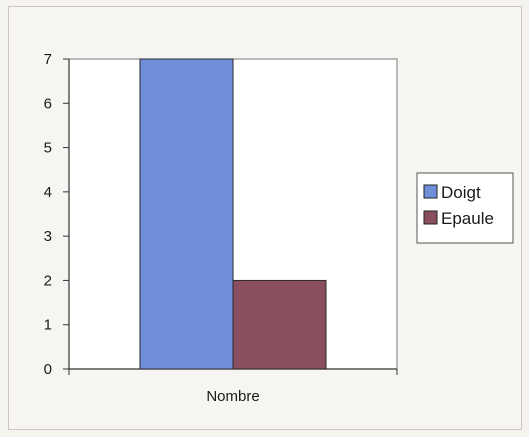  Describe the element at coordinates (465, 208) in the screenshot. I see `legend: Doigt Epaule` at that location.